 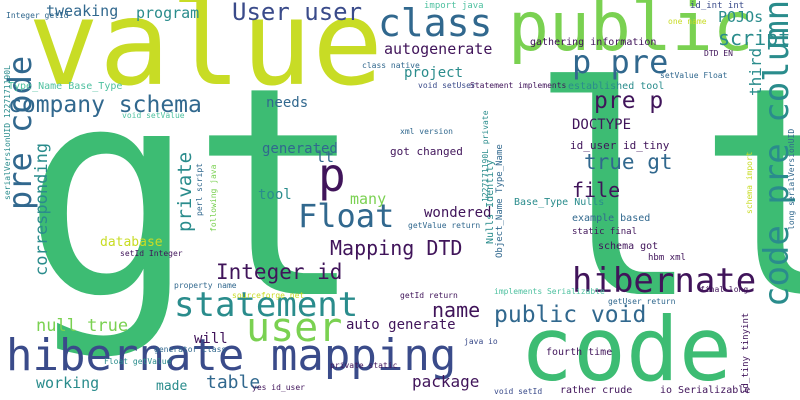 What do you see at coordinates (434, 73) in the screenshot?
I see `word-project: project` at bounding box center [434, 73].